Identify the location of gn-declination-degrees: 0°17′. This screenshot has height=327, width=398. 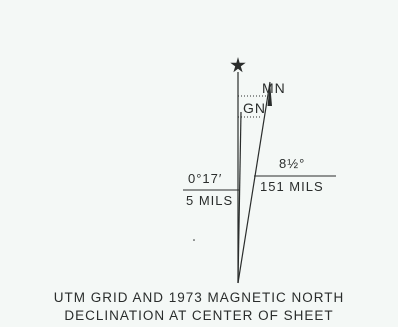
(205, 178).